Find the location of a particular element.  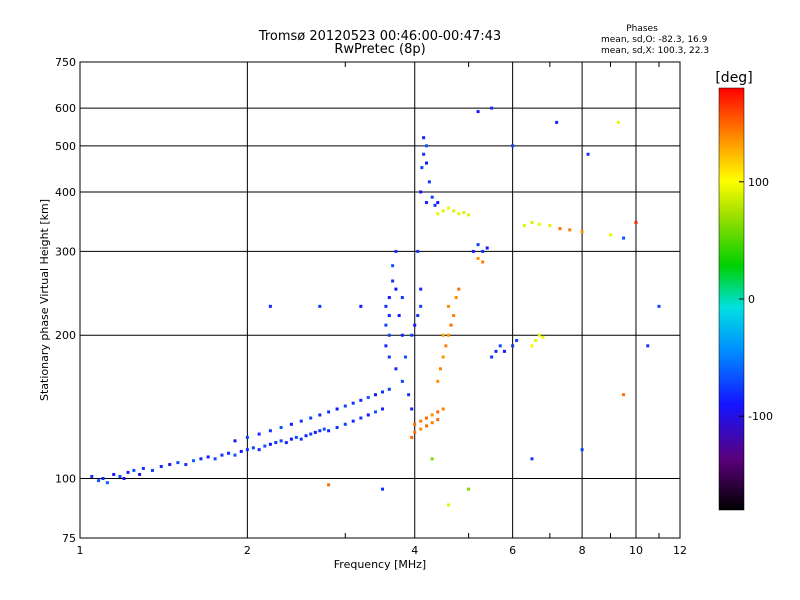

y-tick-label: 600 is located at coordinates (65, 108).